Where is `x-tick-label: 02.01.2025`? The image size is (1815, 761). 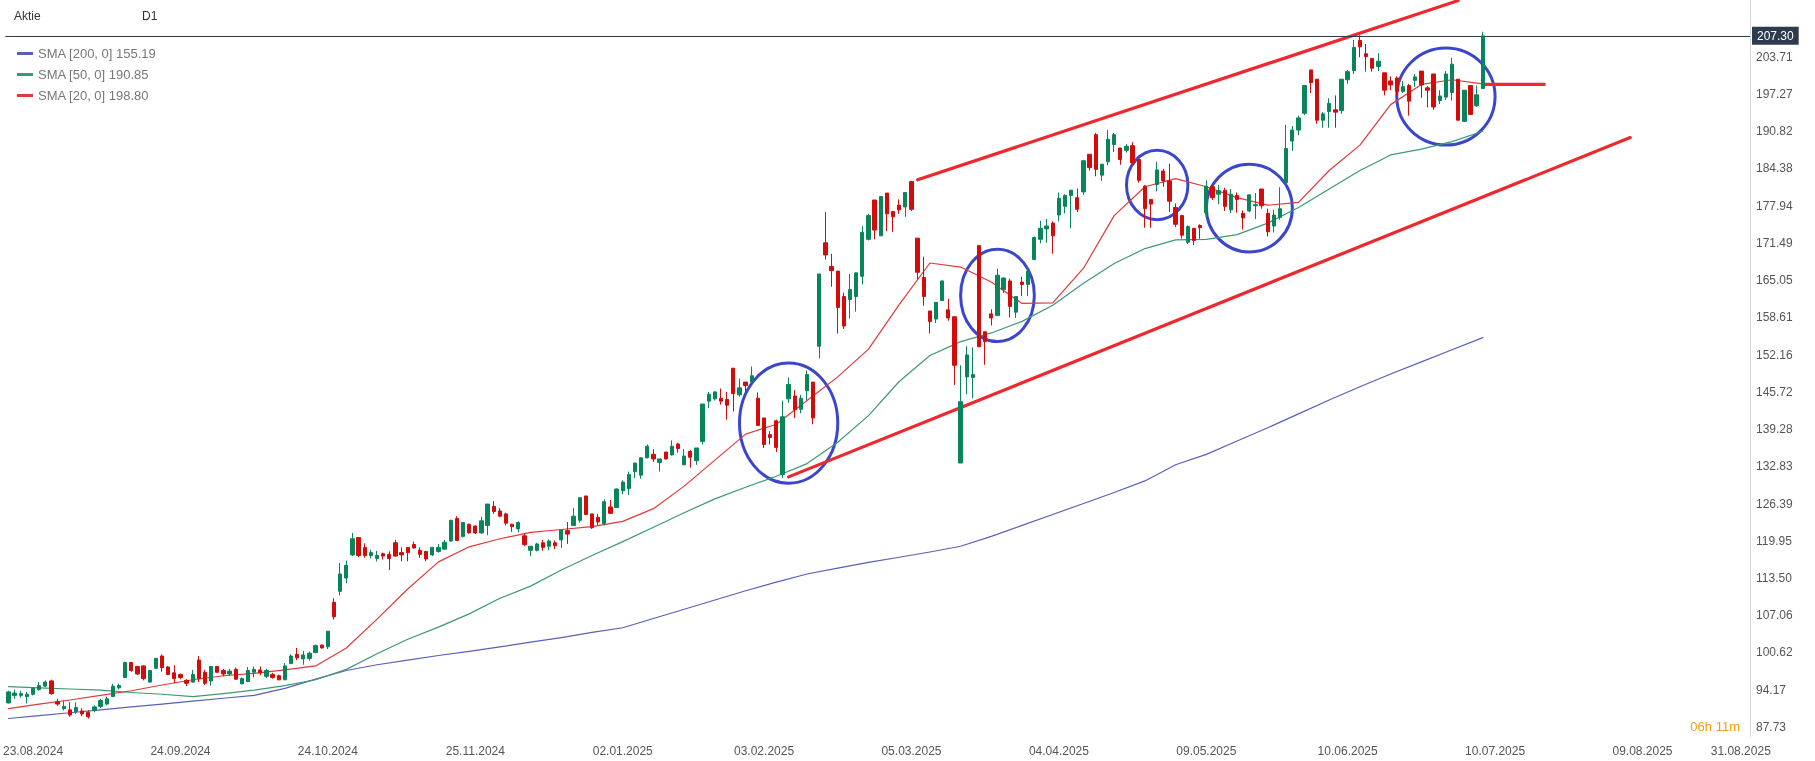
x-tick-label: 02.01.2025 is located at coordinates (623, 751).